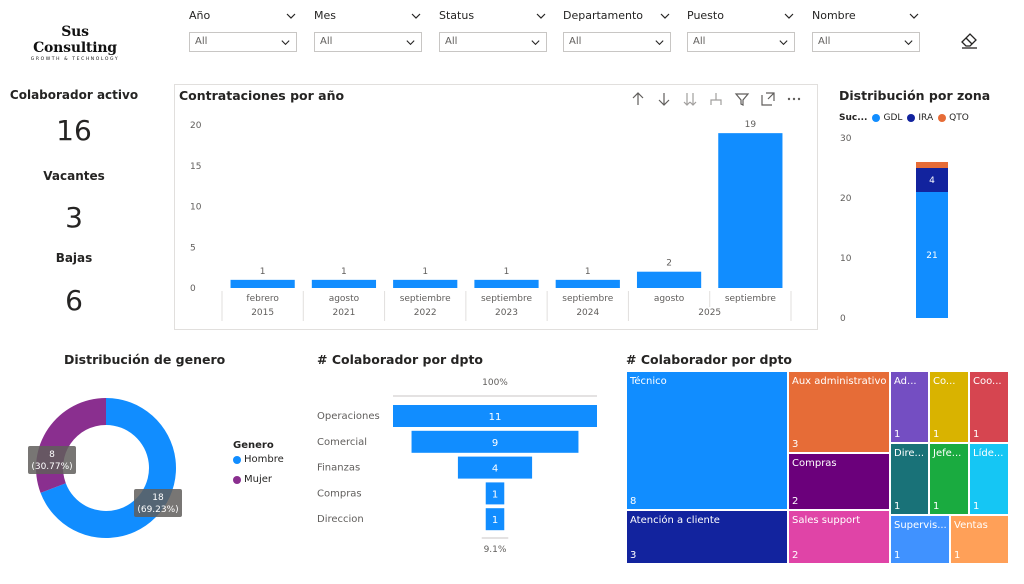 Image resolution: width=1024 pixels, height=584 pixels. Describe the element at coordinates (262, 299) in the screenshot. I see `x-tick-month: febrero` at that location.